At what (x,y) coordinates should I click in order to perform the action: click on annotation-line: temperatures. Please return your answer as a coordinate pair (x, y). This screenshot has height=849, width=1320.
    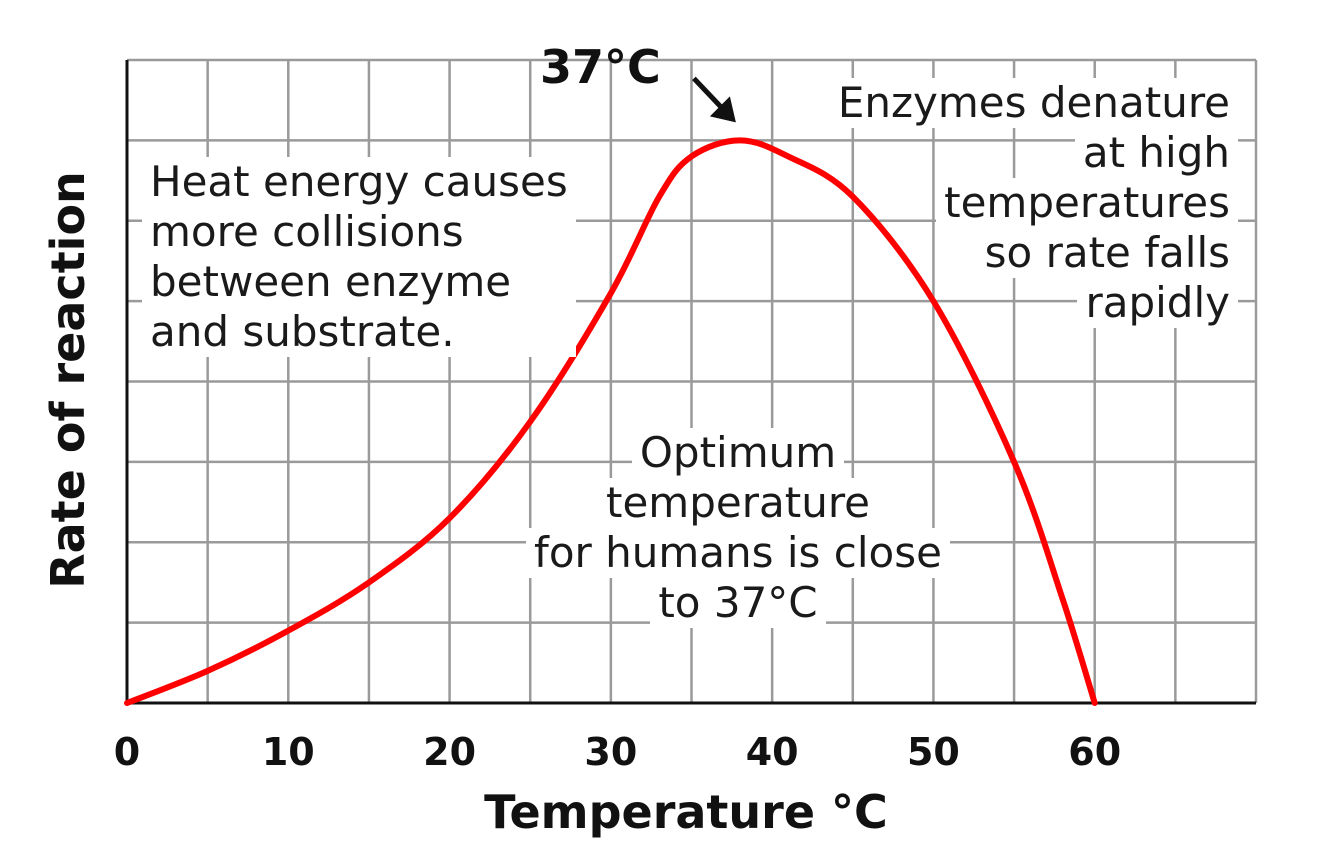
    Looking at the image, I should click on (1087, 203).